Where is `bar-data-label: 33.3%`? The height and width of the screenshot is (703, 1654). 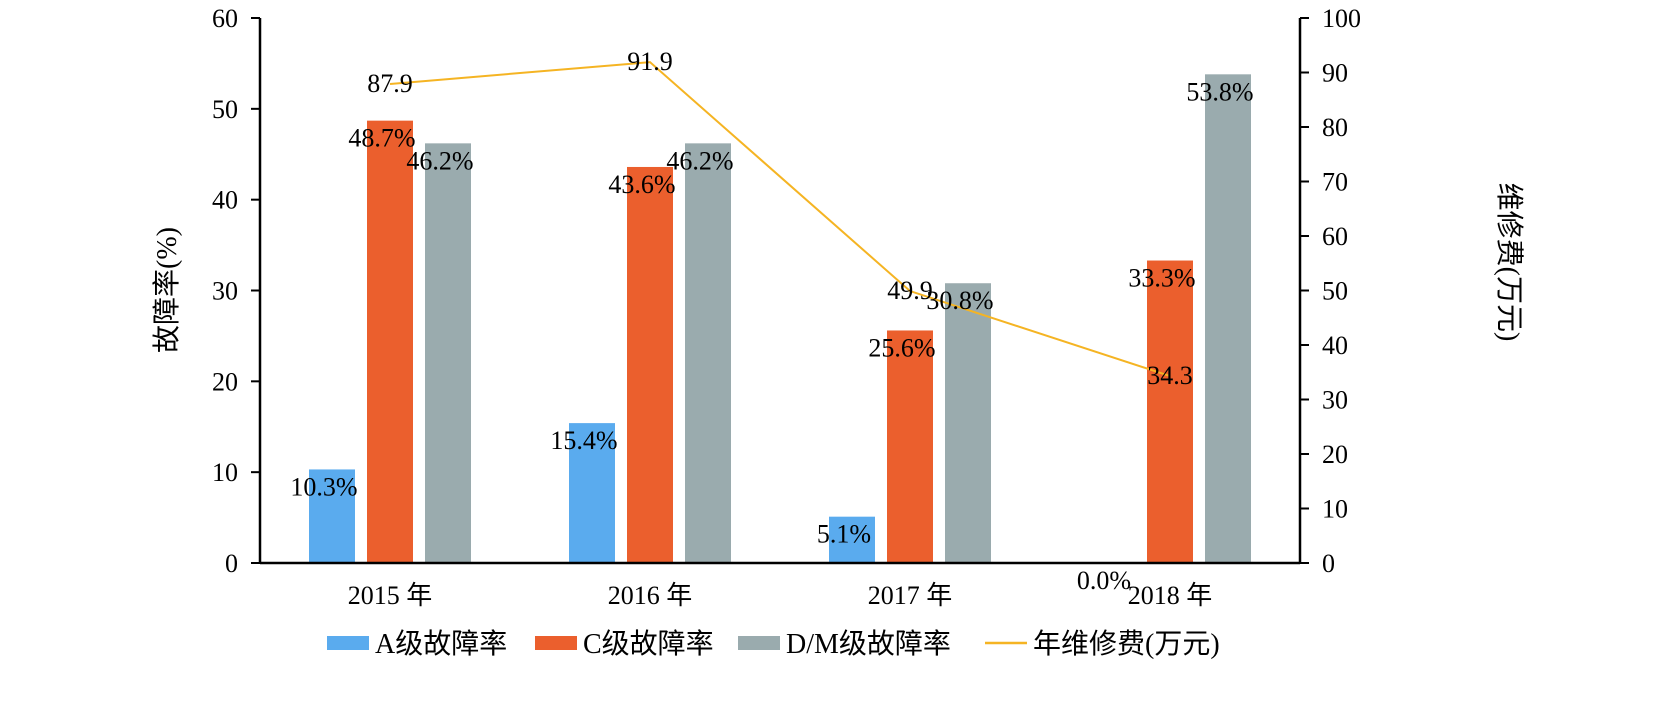 bar-data-label: 33.3% is located at coordinates (1161, 278).